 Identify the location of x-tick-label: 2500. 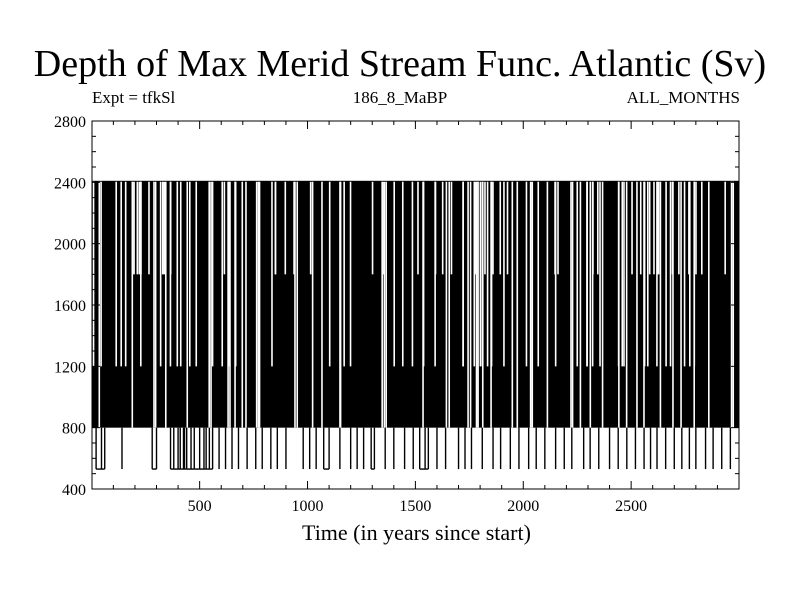
(631, 506).